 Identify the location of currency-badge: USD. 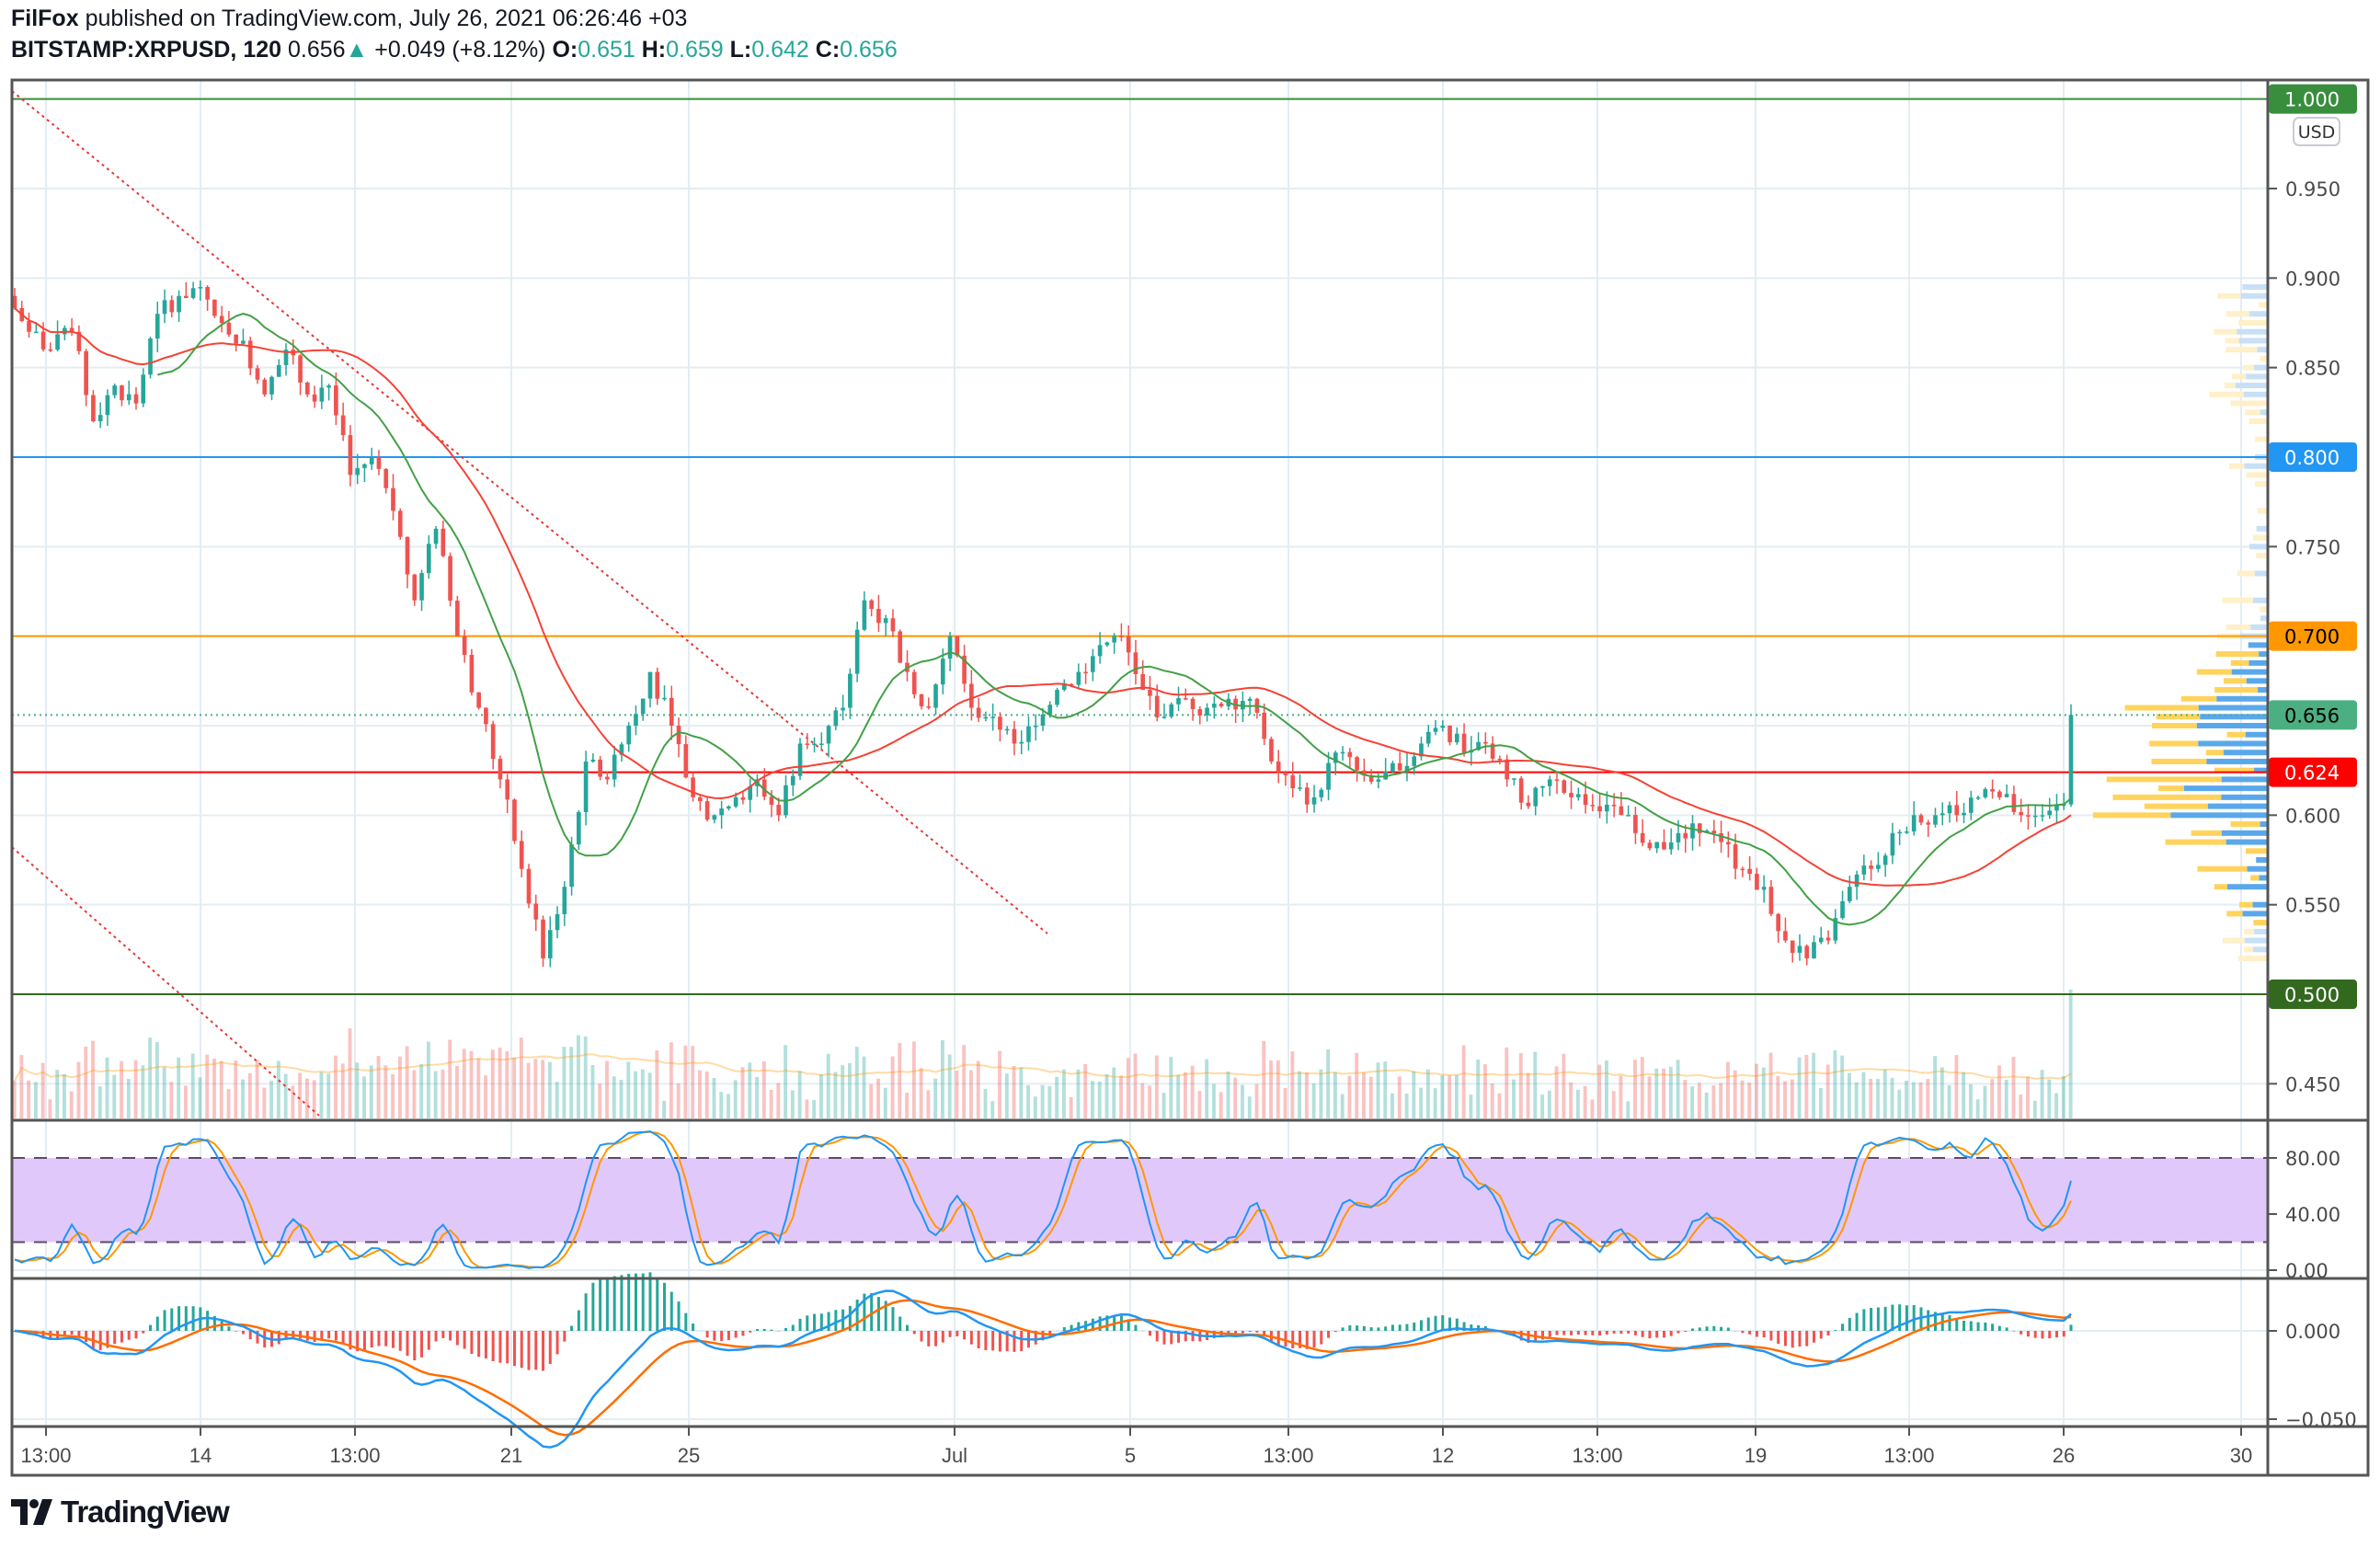
(2317, 132).